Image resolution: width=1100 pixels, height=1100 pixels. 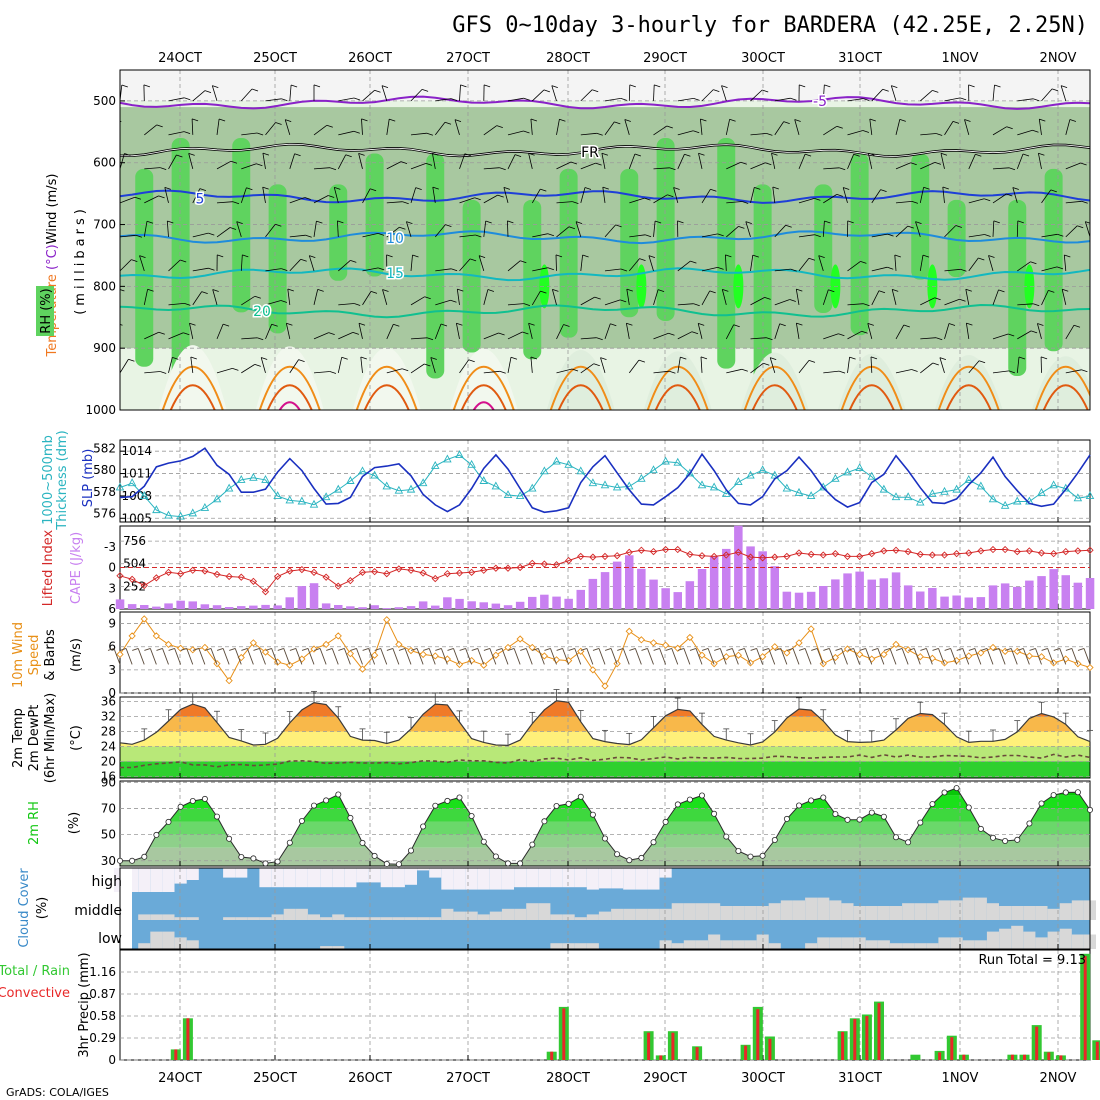 What do you see at coordinates (110, 939) in the screenshot?
I see `cloud-low-label: low` at bounding box center [110, 939].